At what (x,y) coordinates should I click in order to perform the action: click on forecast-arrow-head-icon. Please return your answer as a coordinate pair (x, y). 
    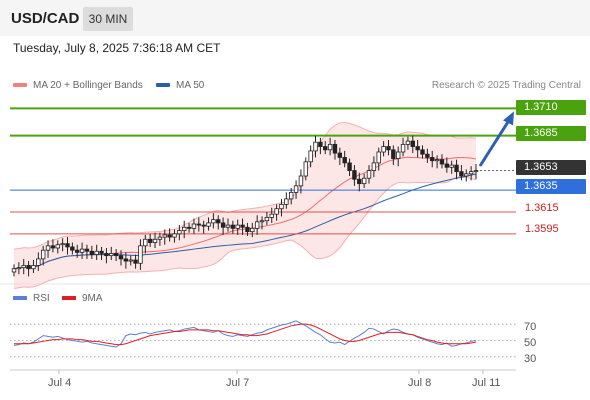
    Looking at the image, I should click on (508, 118).